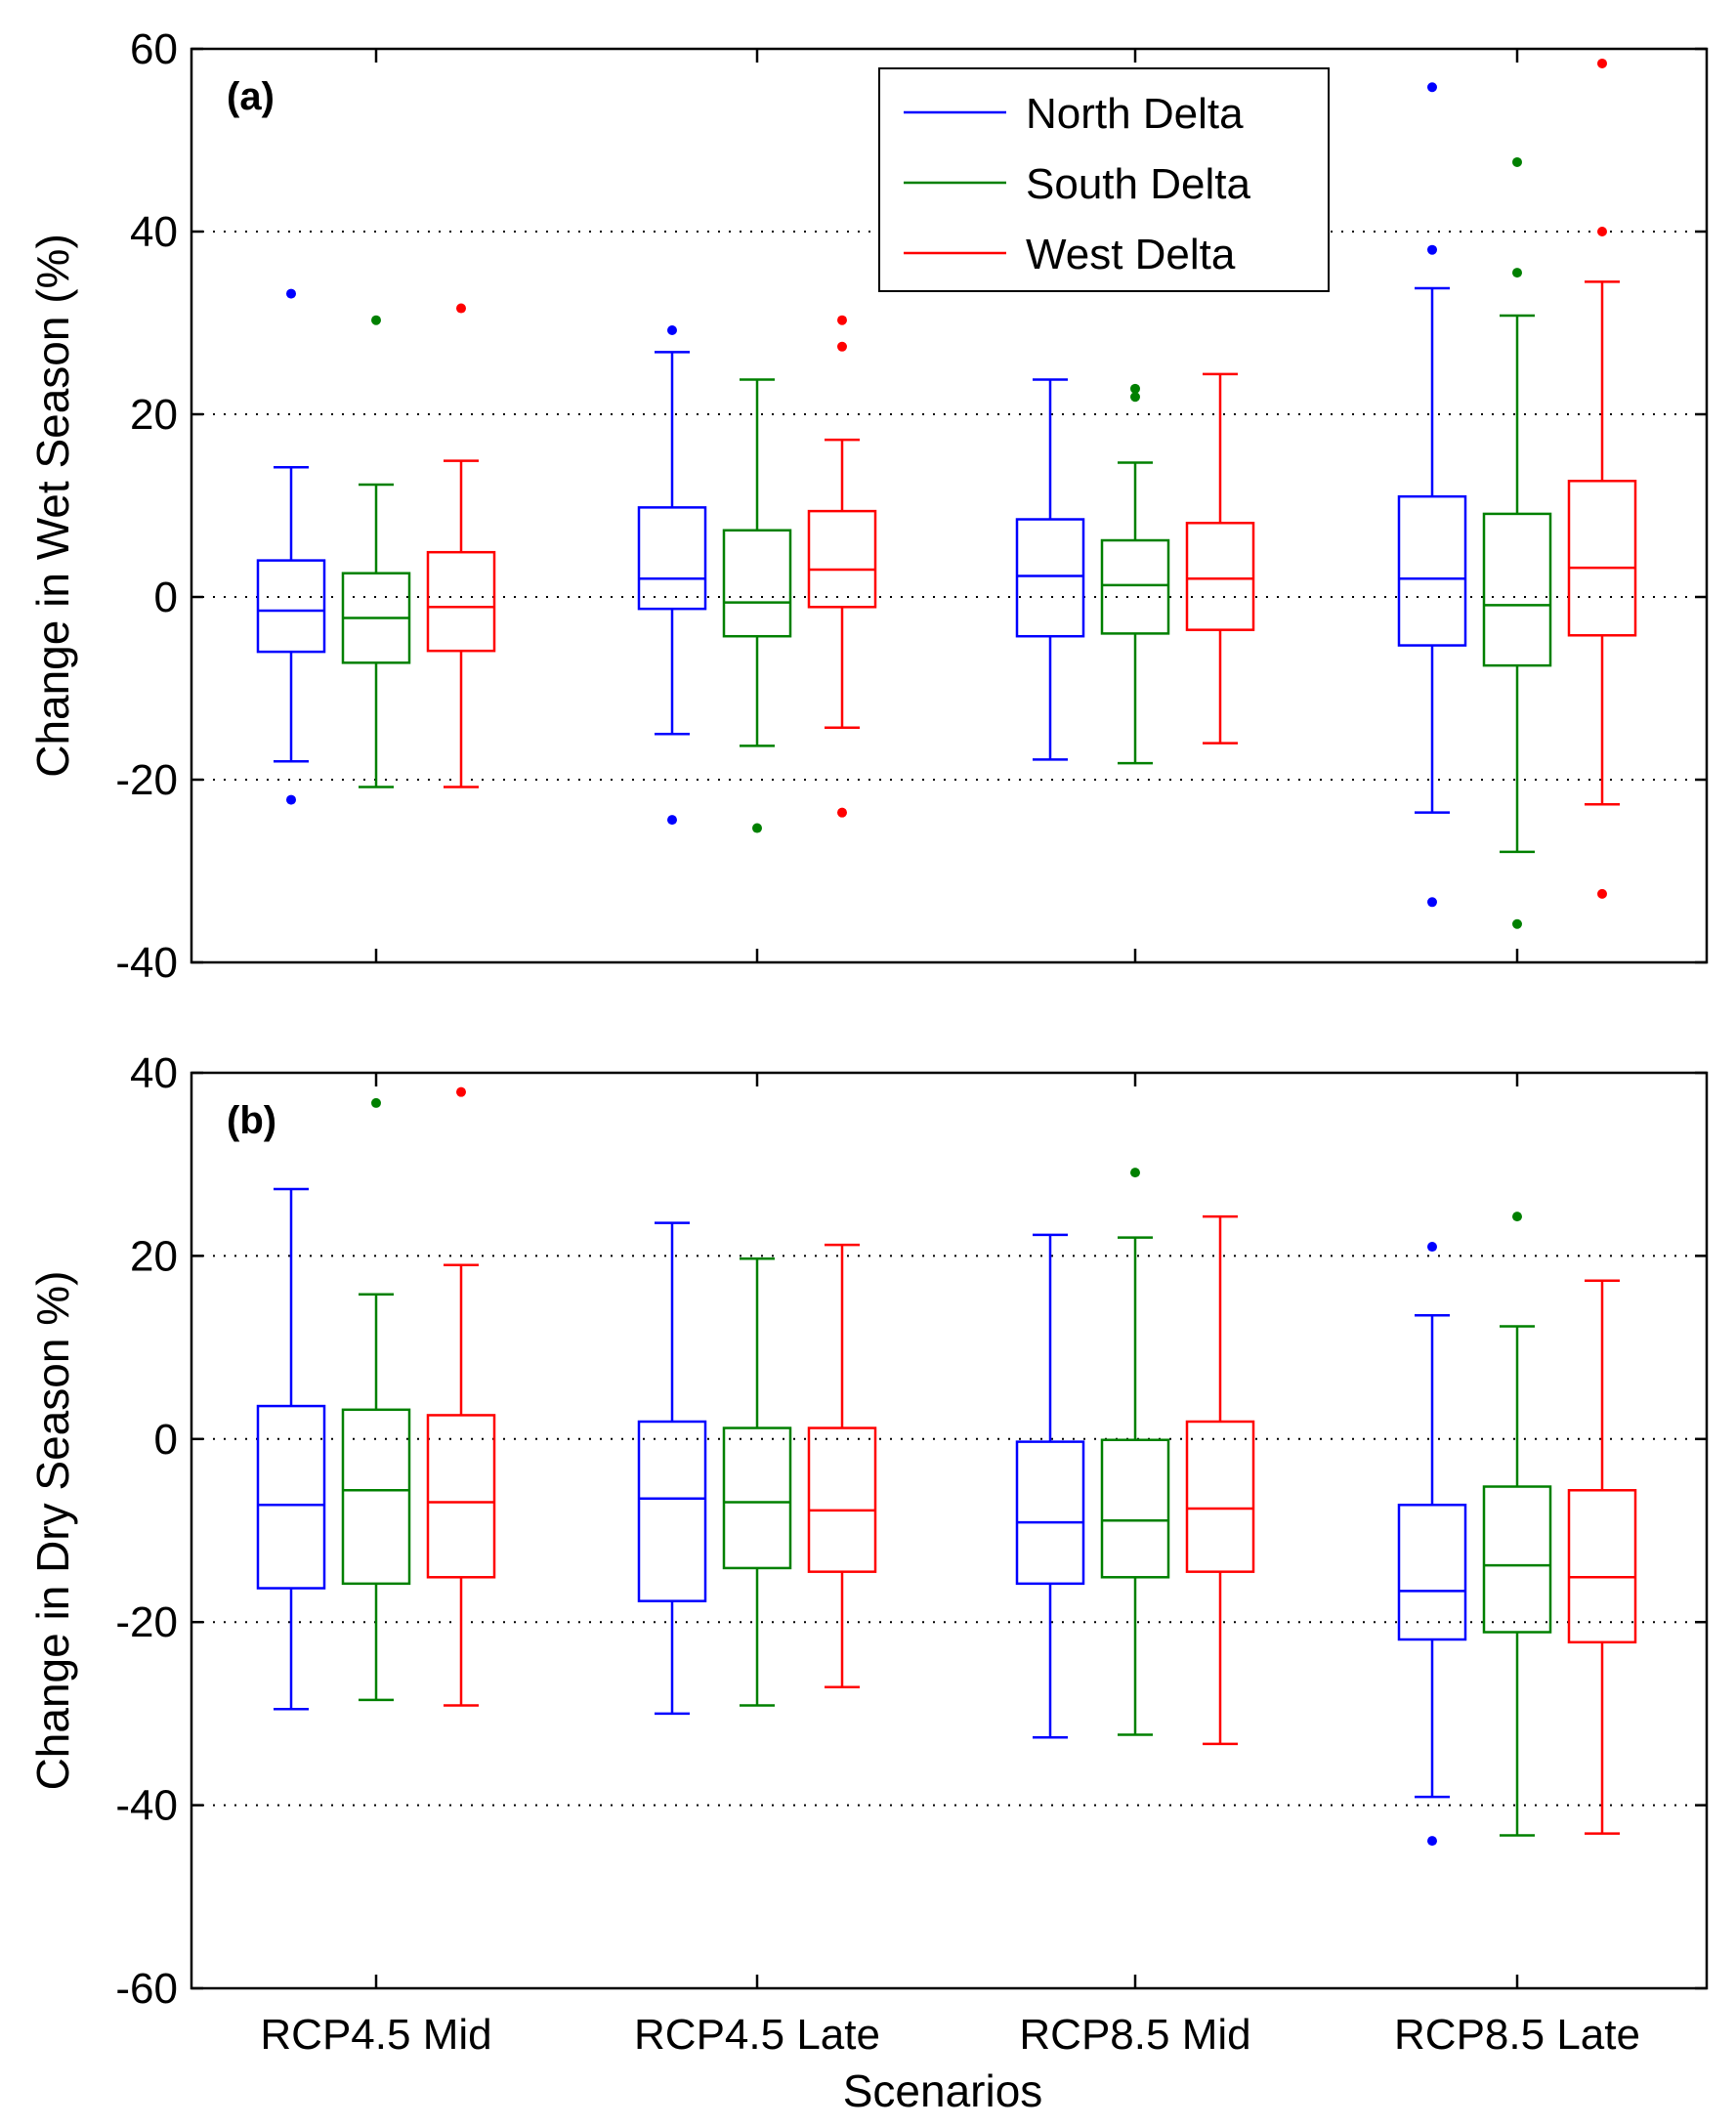 The image size is (1736, 2128). What do you see at coordinates (461, 545) in the screenshot?
I see `panel-a-box-west-delta-rcp4-5-mid` at bounding box center [461, 545].